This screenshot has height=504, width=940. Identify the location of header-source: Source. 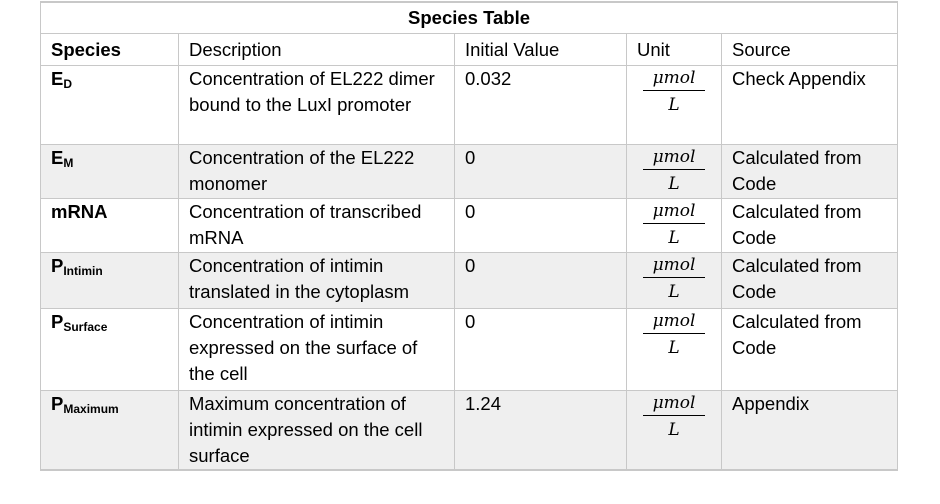
(809, 49).